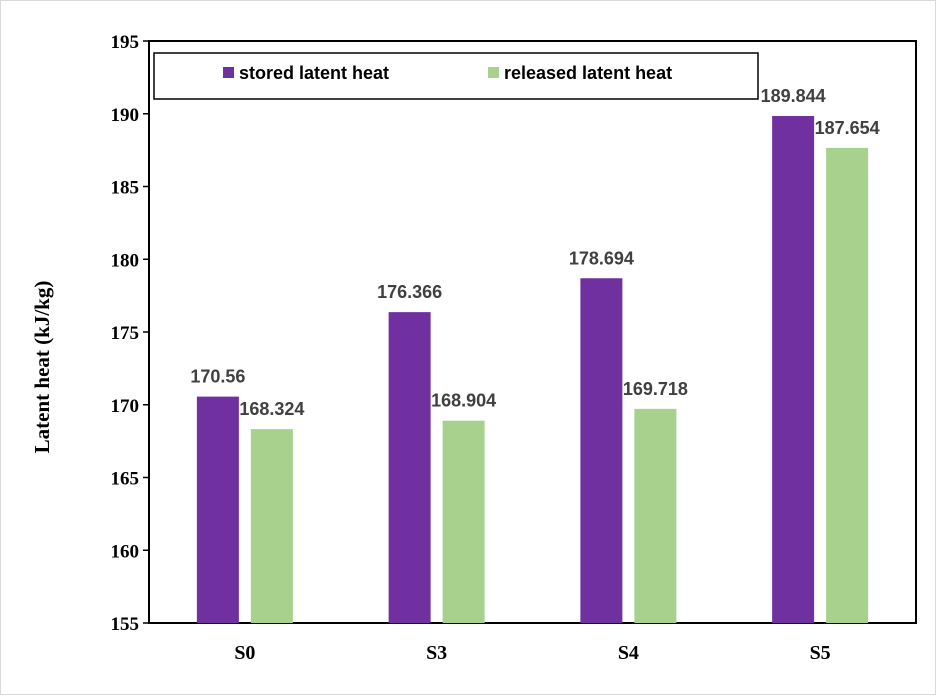 This screenshot has width=936, height=696. Describe the element at coordinates (125, 479) in the screenshot. I see `y-tick-label: 165` at that location.